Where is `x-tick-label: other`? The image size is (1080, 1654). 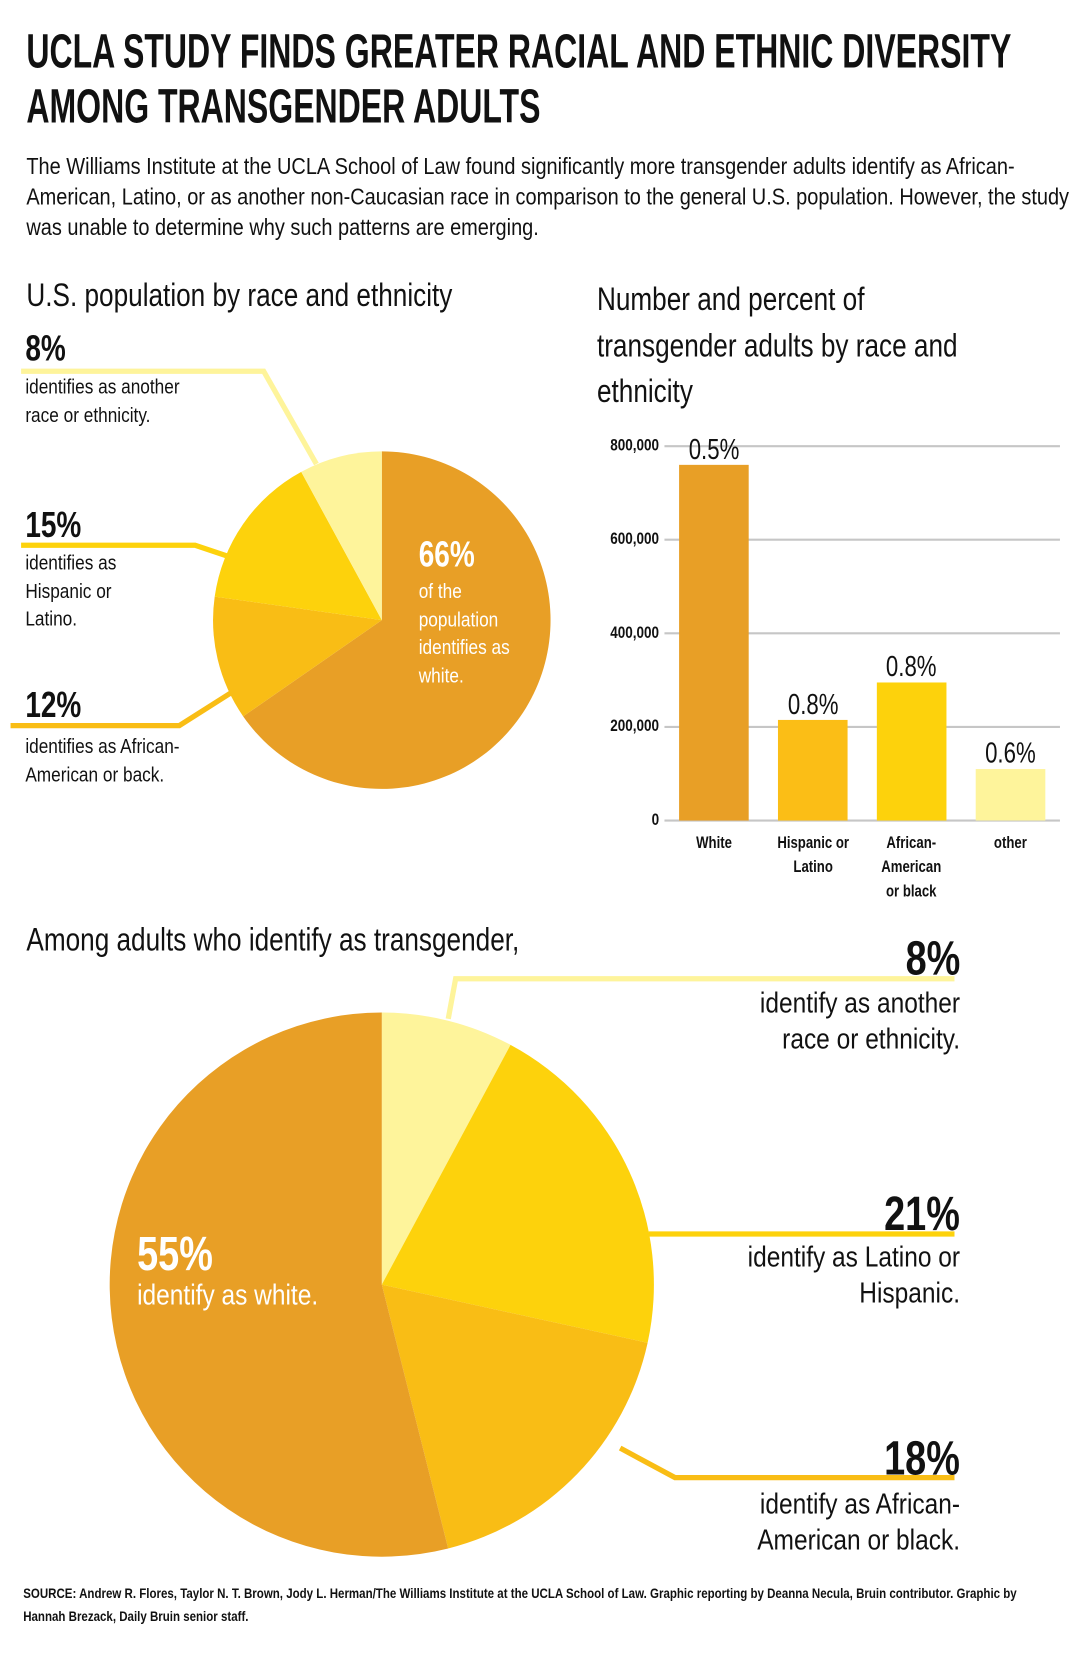
x-tick-label: other is located at coordinates (1010, 843).